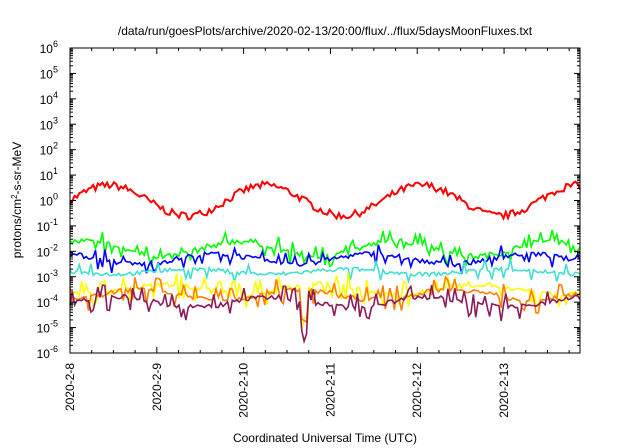  I want to click on y-tick-label: 10⁻⁶, so click(47, 352).